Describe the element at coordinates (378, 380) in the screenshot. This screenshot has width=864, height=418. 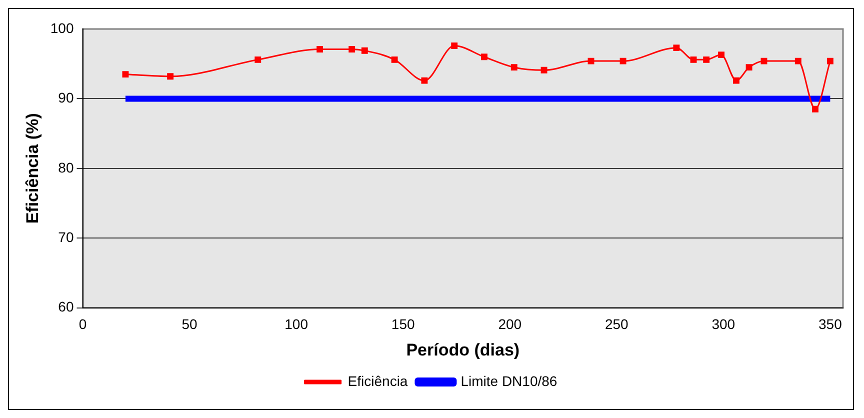
I see `legend-label: Eficiência` at that location.